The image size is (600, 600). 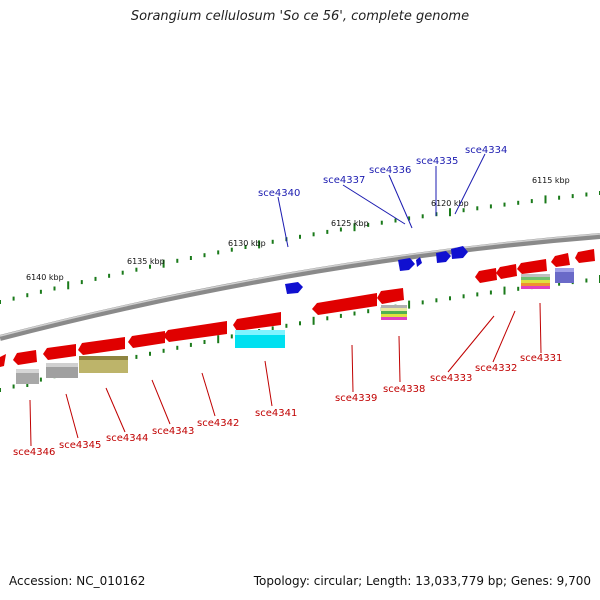 What do you see at coordinates (356, 398) in the screenshot?
I see `gene-label-sce4339: sce4339` at bounding box center [356, 398].